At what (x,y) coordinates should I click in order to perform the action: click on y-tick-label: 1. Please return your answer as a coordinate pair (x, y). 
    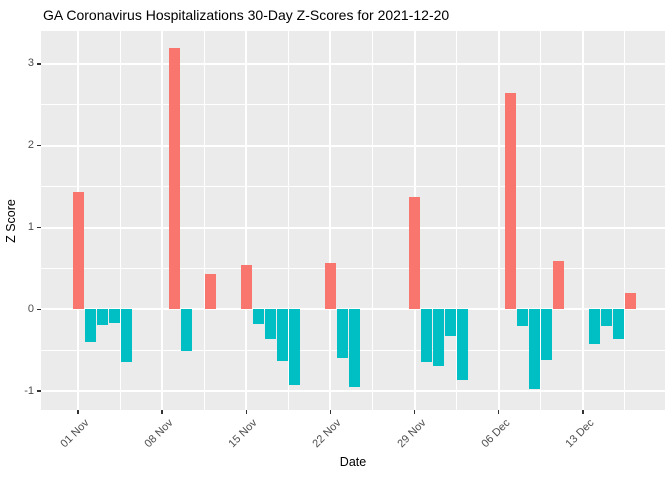
    Looking at the image, I should click on (30, 227).